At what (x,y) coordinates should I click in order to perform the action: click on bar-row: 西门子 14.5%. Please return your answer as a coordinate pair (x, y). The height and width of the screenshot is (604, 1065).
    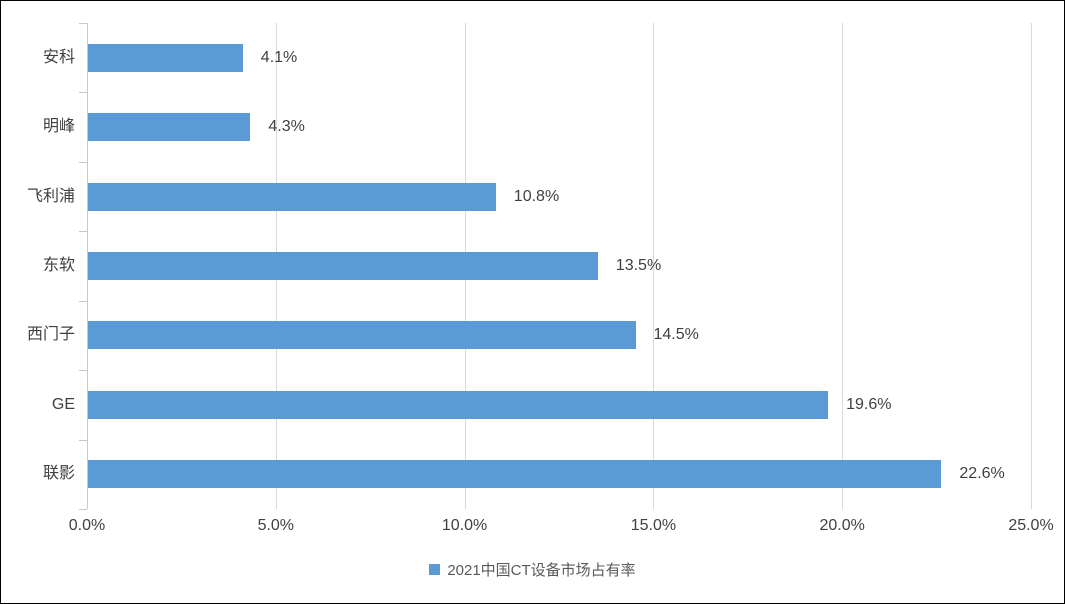
    Looking at the image, I should click on (529, 335).